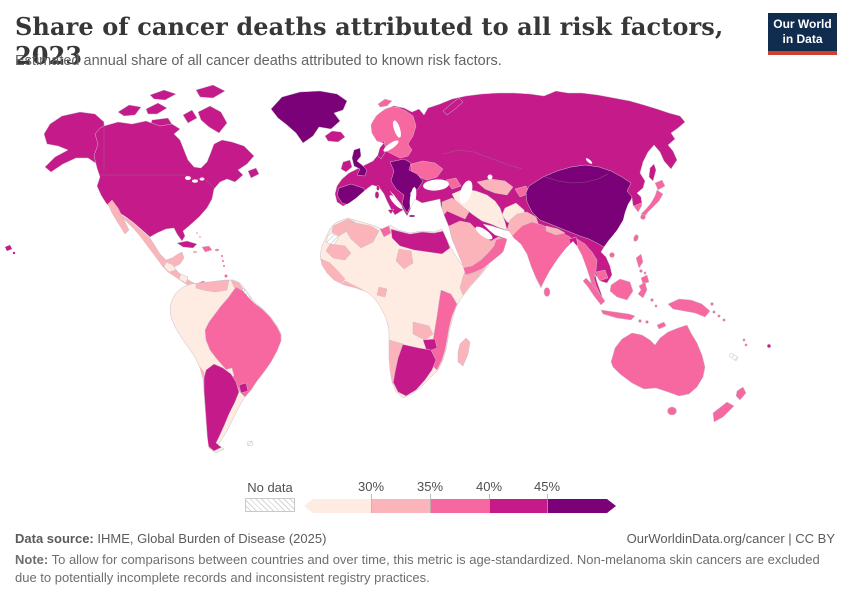 The height and width of the screenshot is (600, 850). Describe the element at coordinates (242, 342) in the screenshot. I see `region-brazil` at that location.